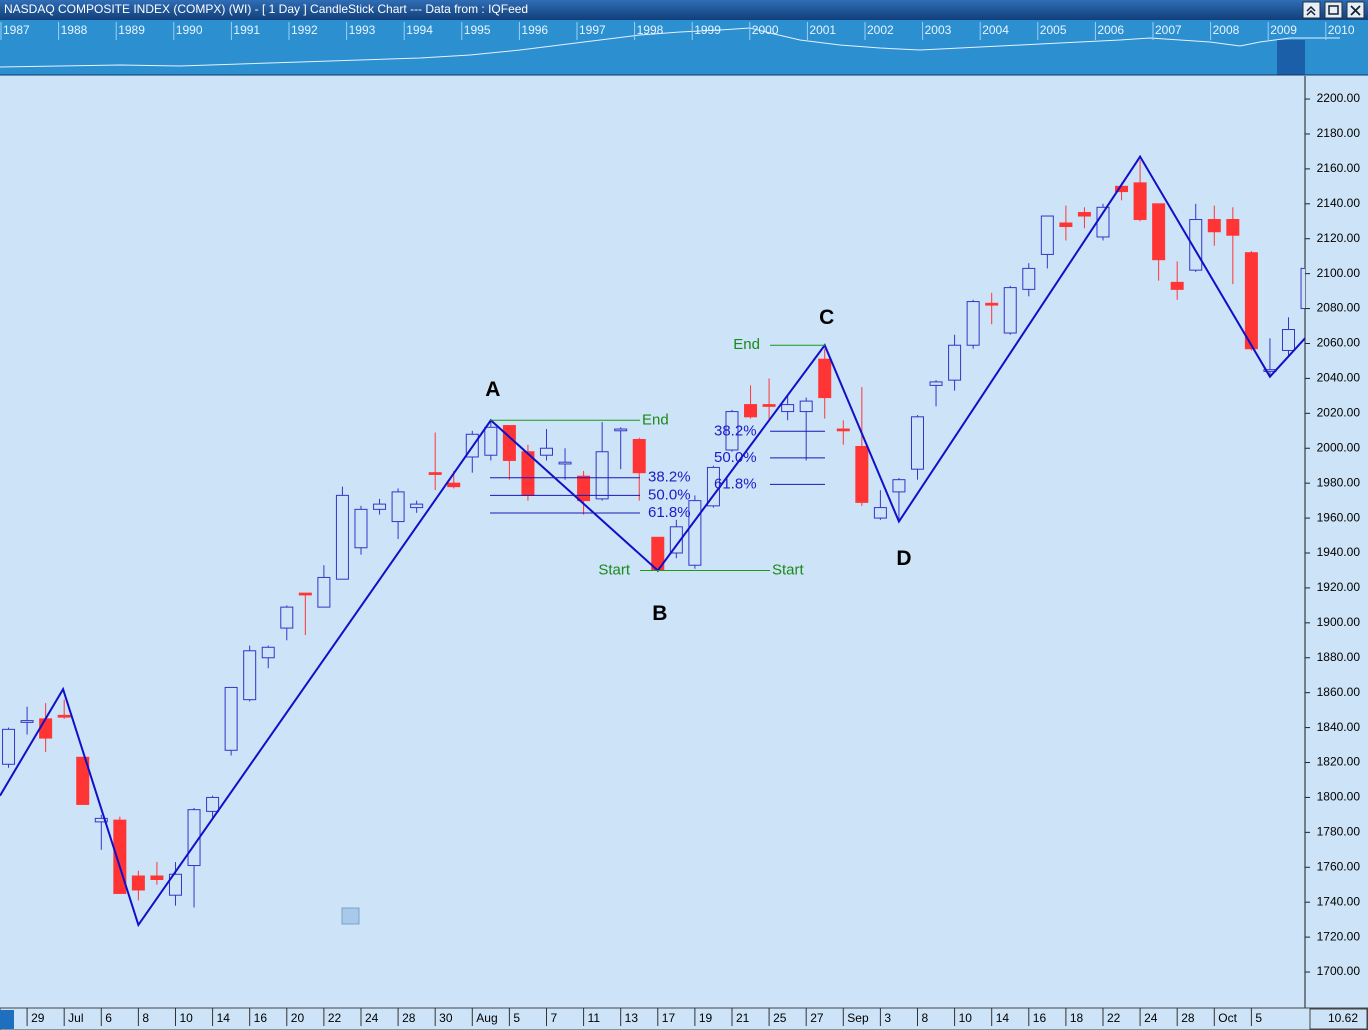 This screenshot has width=1368, height=1030. Describe the element at coordinates (1283, 30) in the screenshot. I see `year-label: 2009` at that location.